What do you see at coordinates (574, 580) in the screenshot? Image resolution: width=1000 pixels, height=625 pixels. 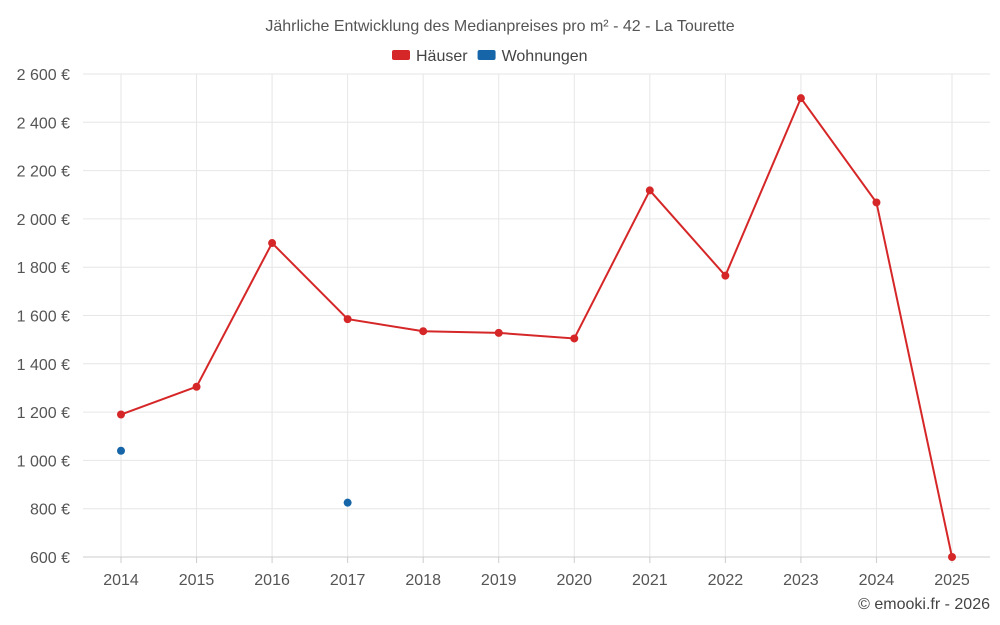 I see `x-tick-label: 2020` at bounding box center [574, 580].